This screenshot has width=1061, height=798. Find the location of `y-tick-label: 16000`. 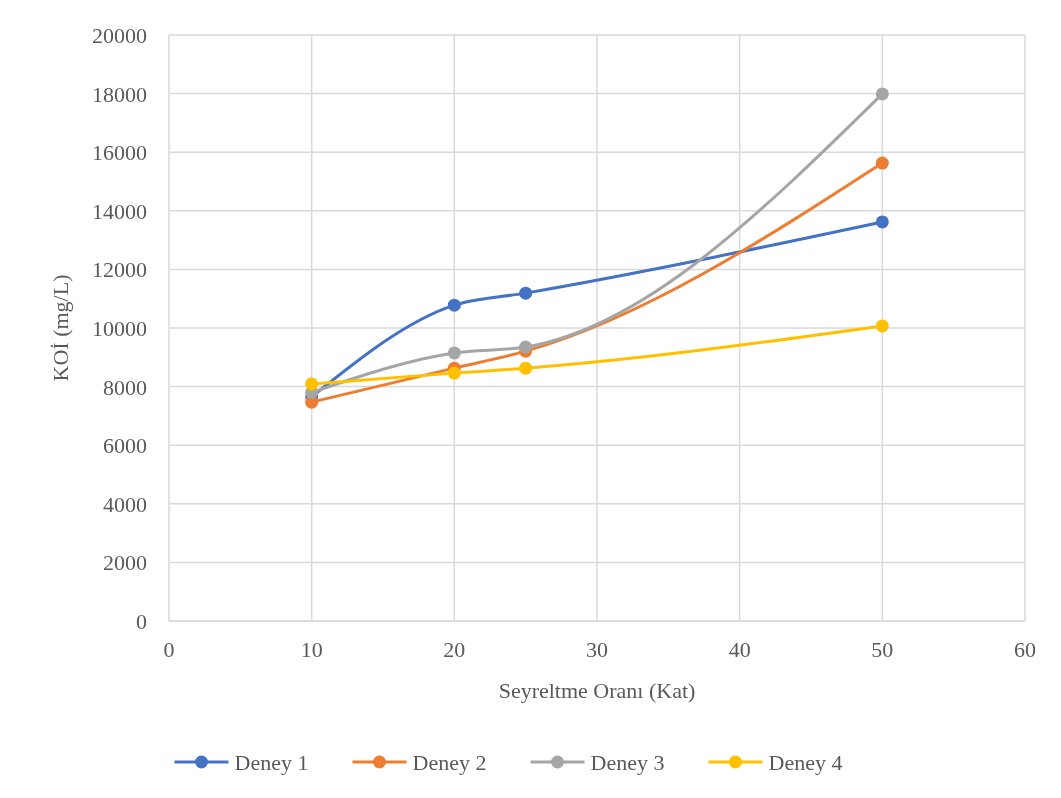

y-tick-label: 16000 is located at coordinates (119, 153).